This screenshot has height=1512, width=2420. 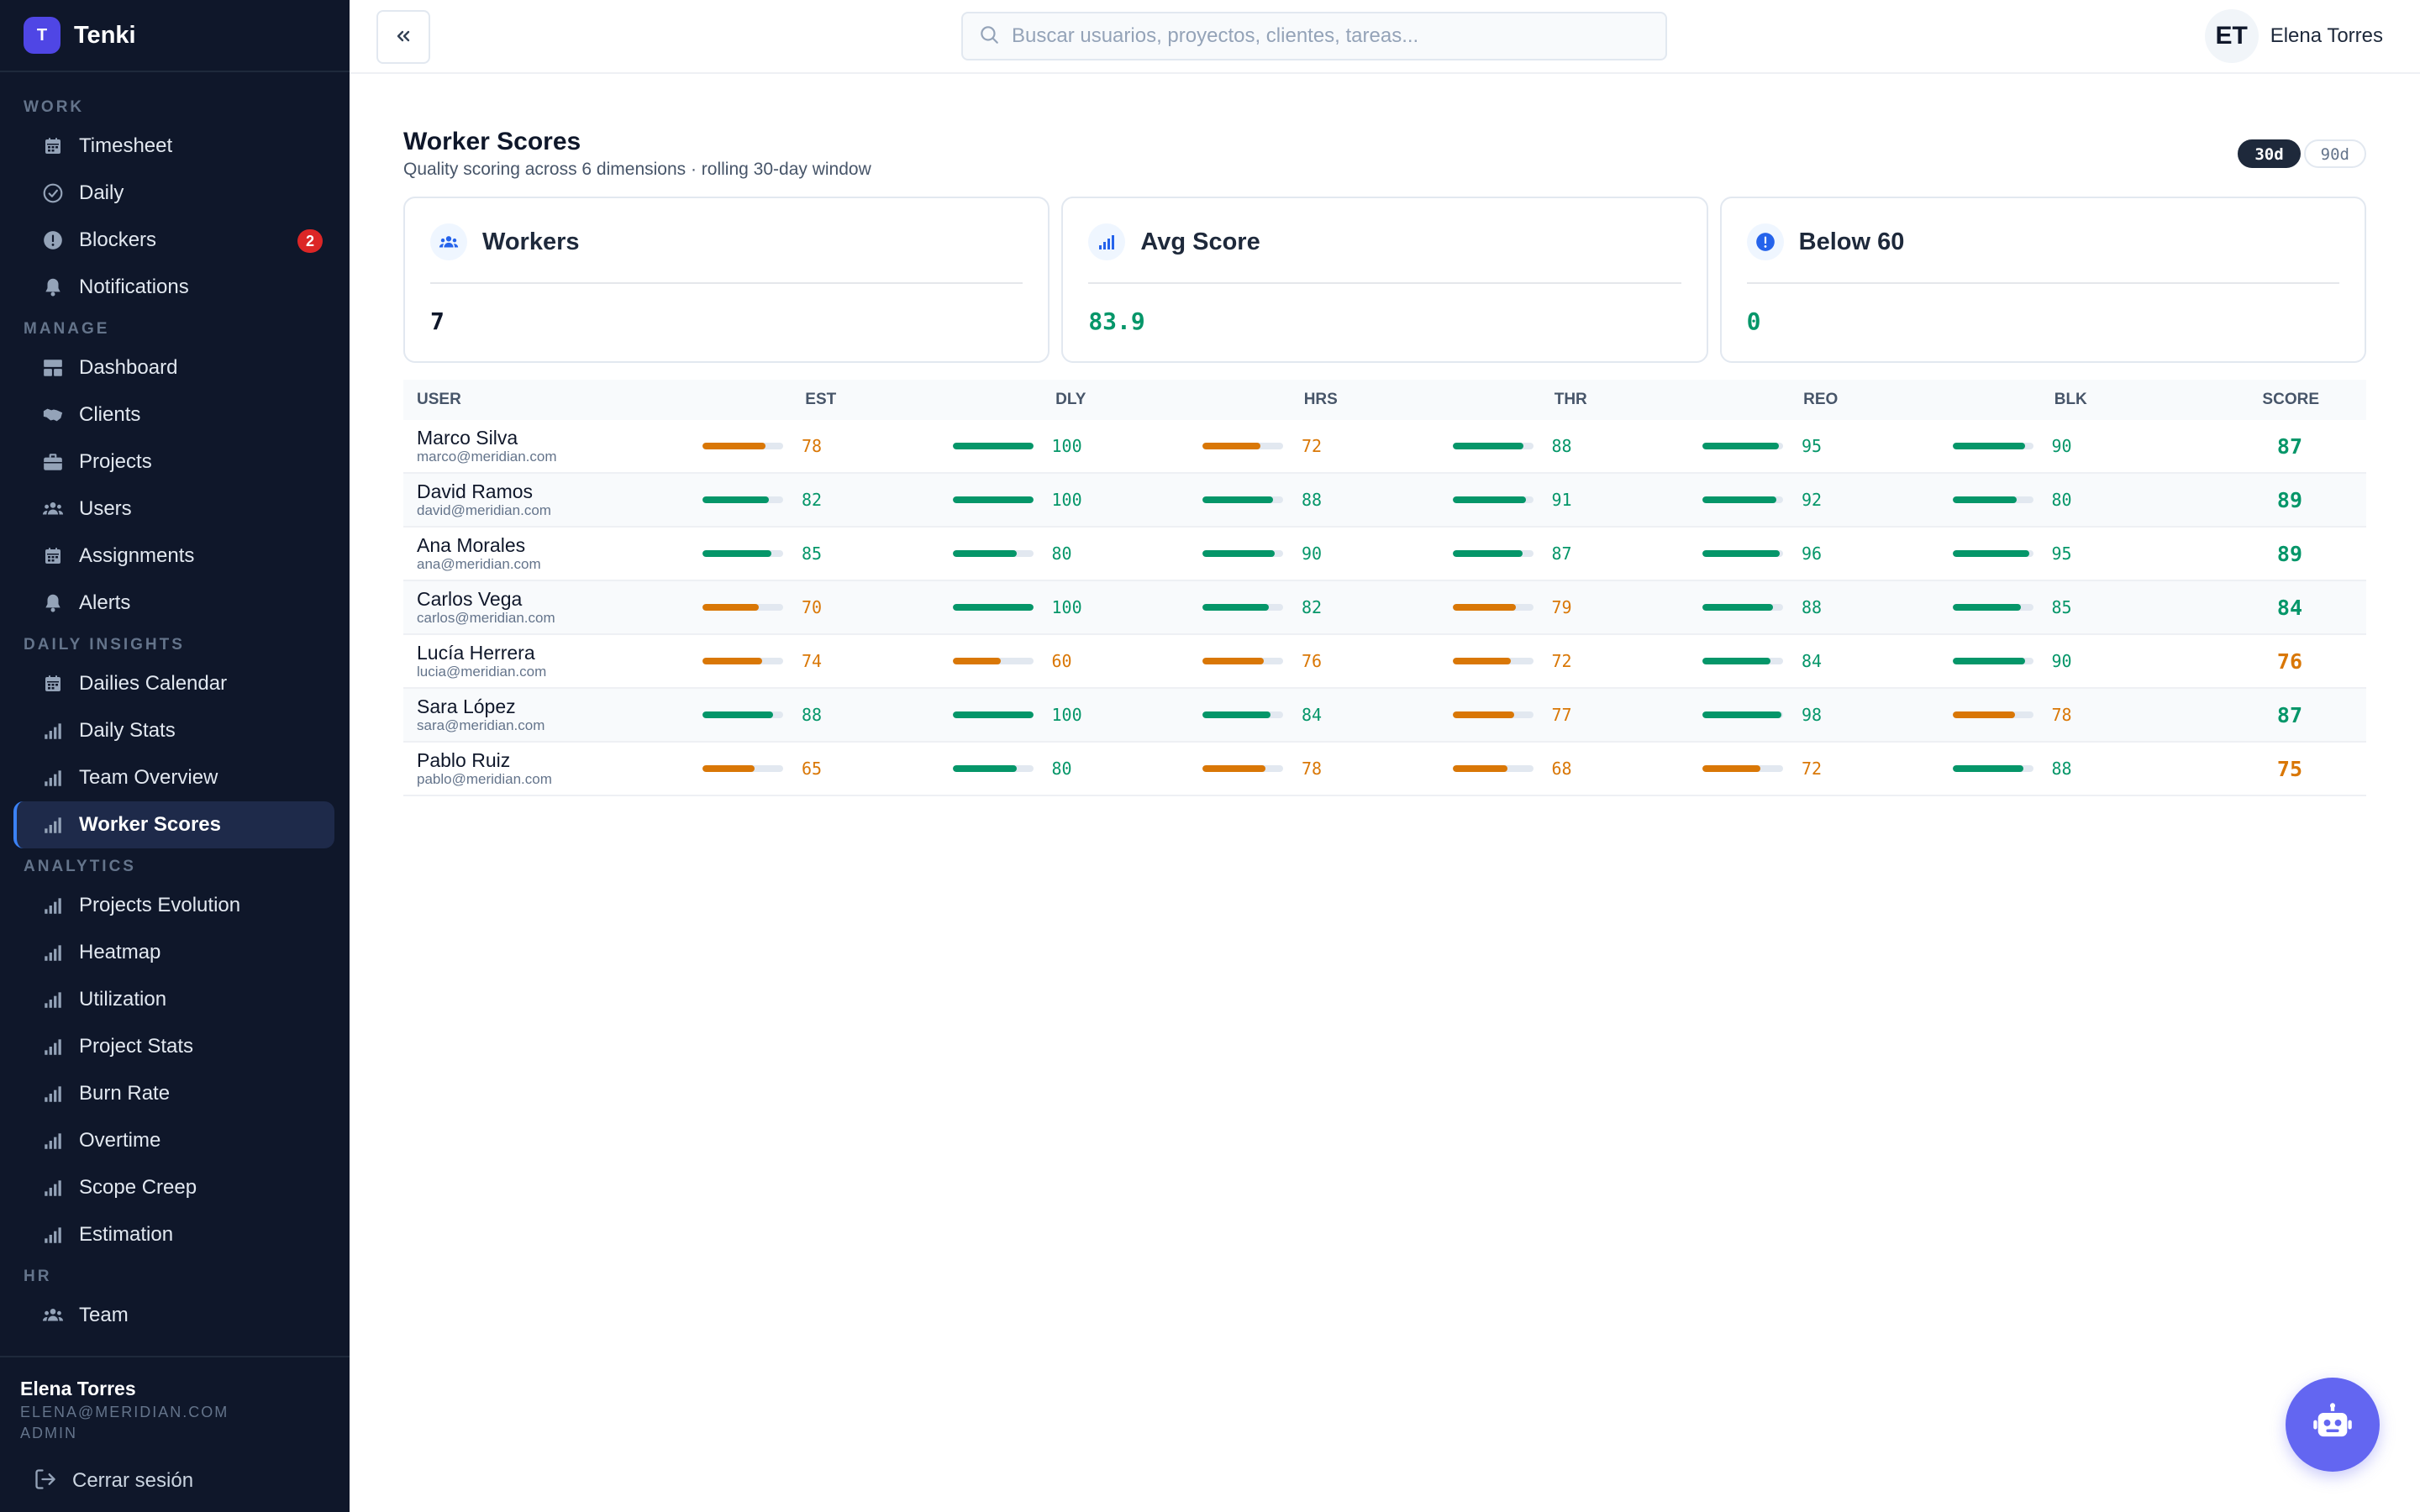 I want to click on column-header-hrs: HRS, so click(x=1320, y=399).